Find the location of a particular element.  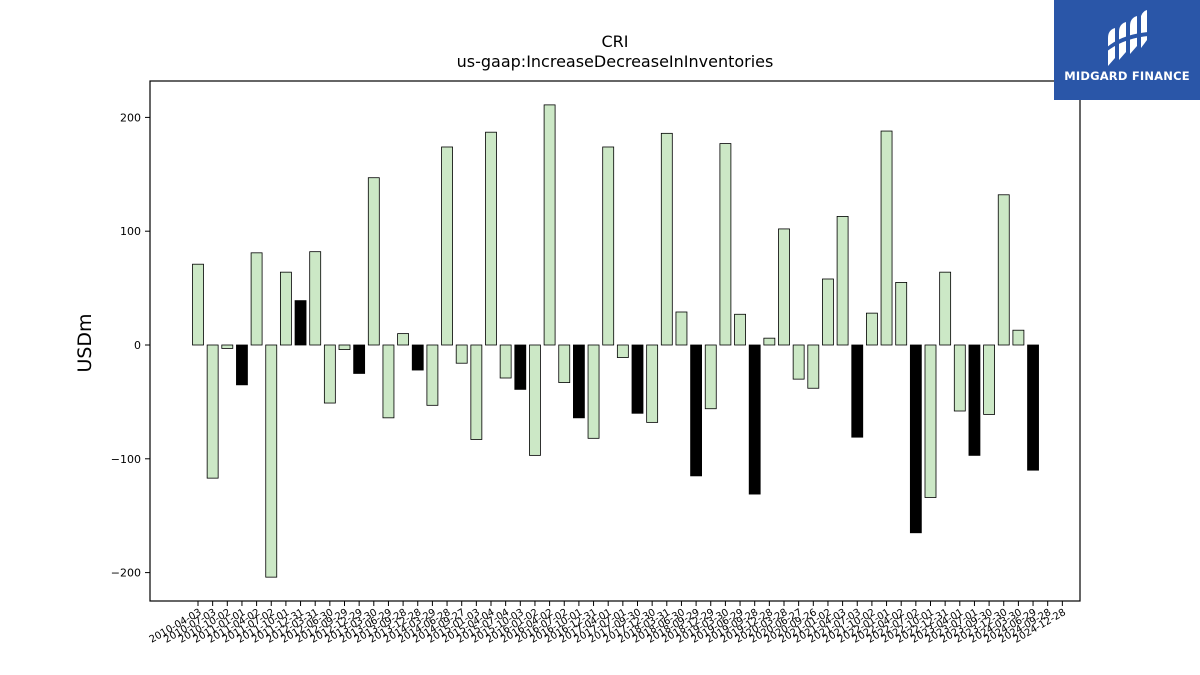

y-tick-label: 100 is located at coordinates (130, 231).